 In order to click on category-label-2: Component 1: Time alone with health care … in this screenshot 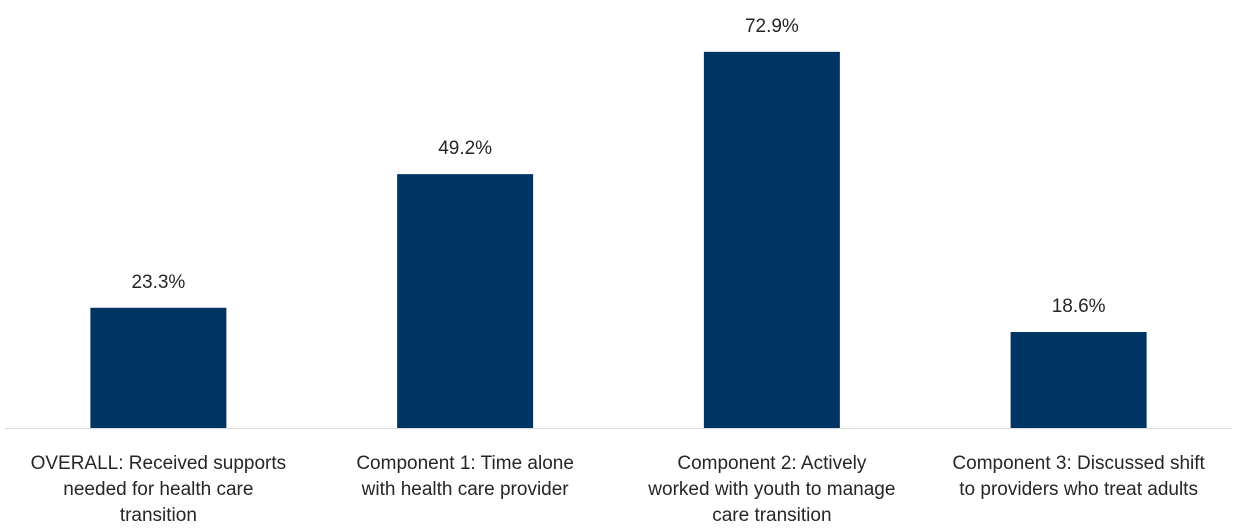, I will do `click(465, 476)`.